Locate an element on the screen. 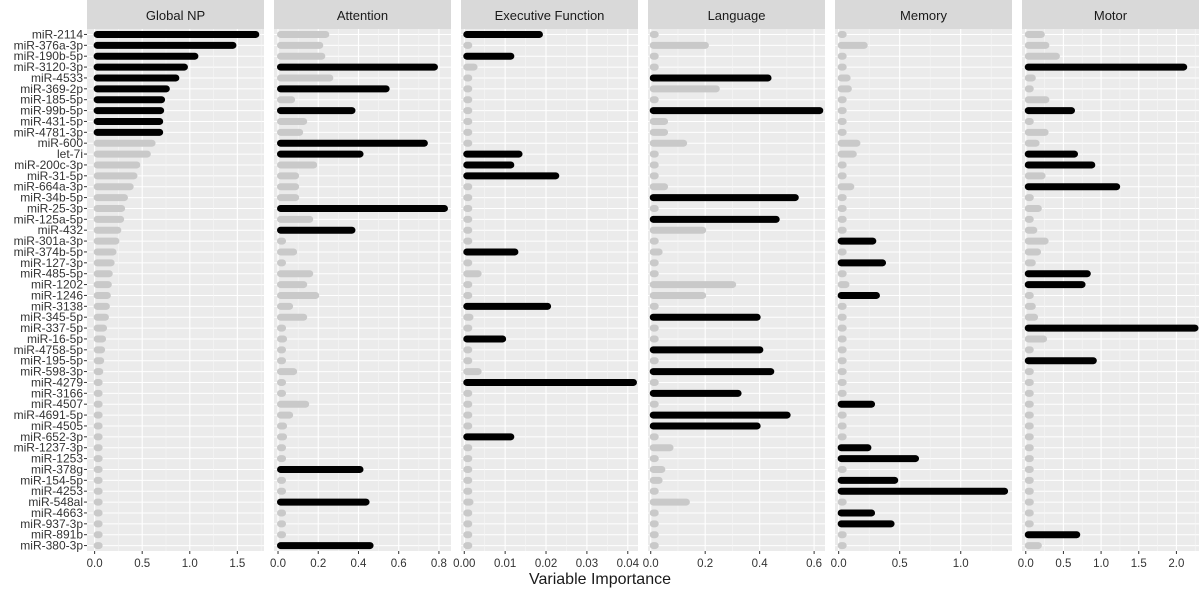  y-tick-label: miR-1246 is located at coordinates (57, 295).